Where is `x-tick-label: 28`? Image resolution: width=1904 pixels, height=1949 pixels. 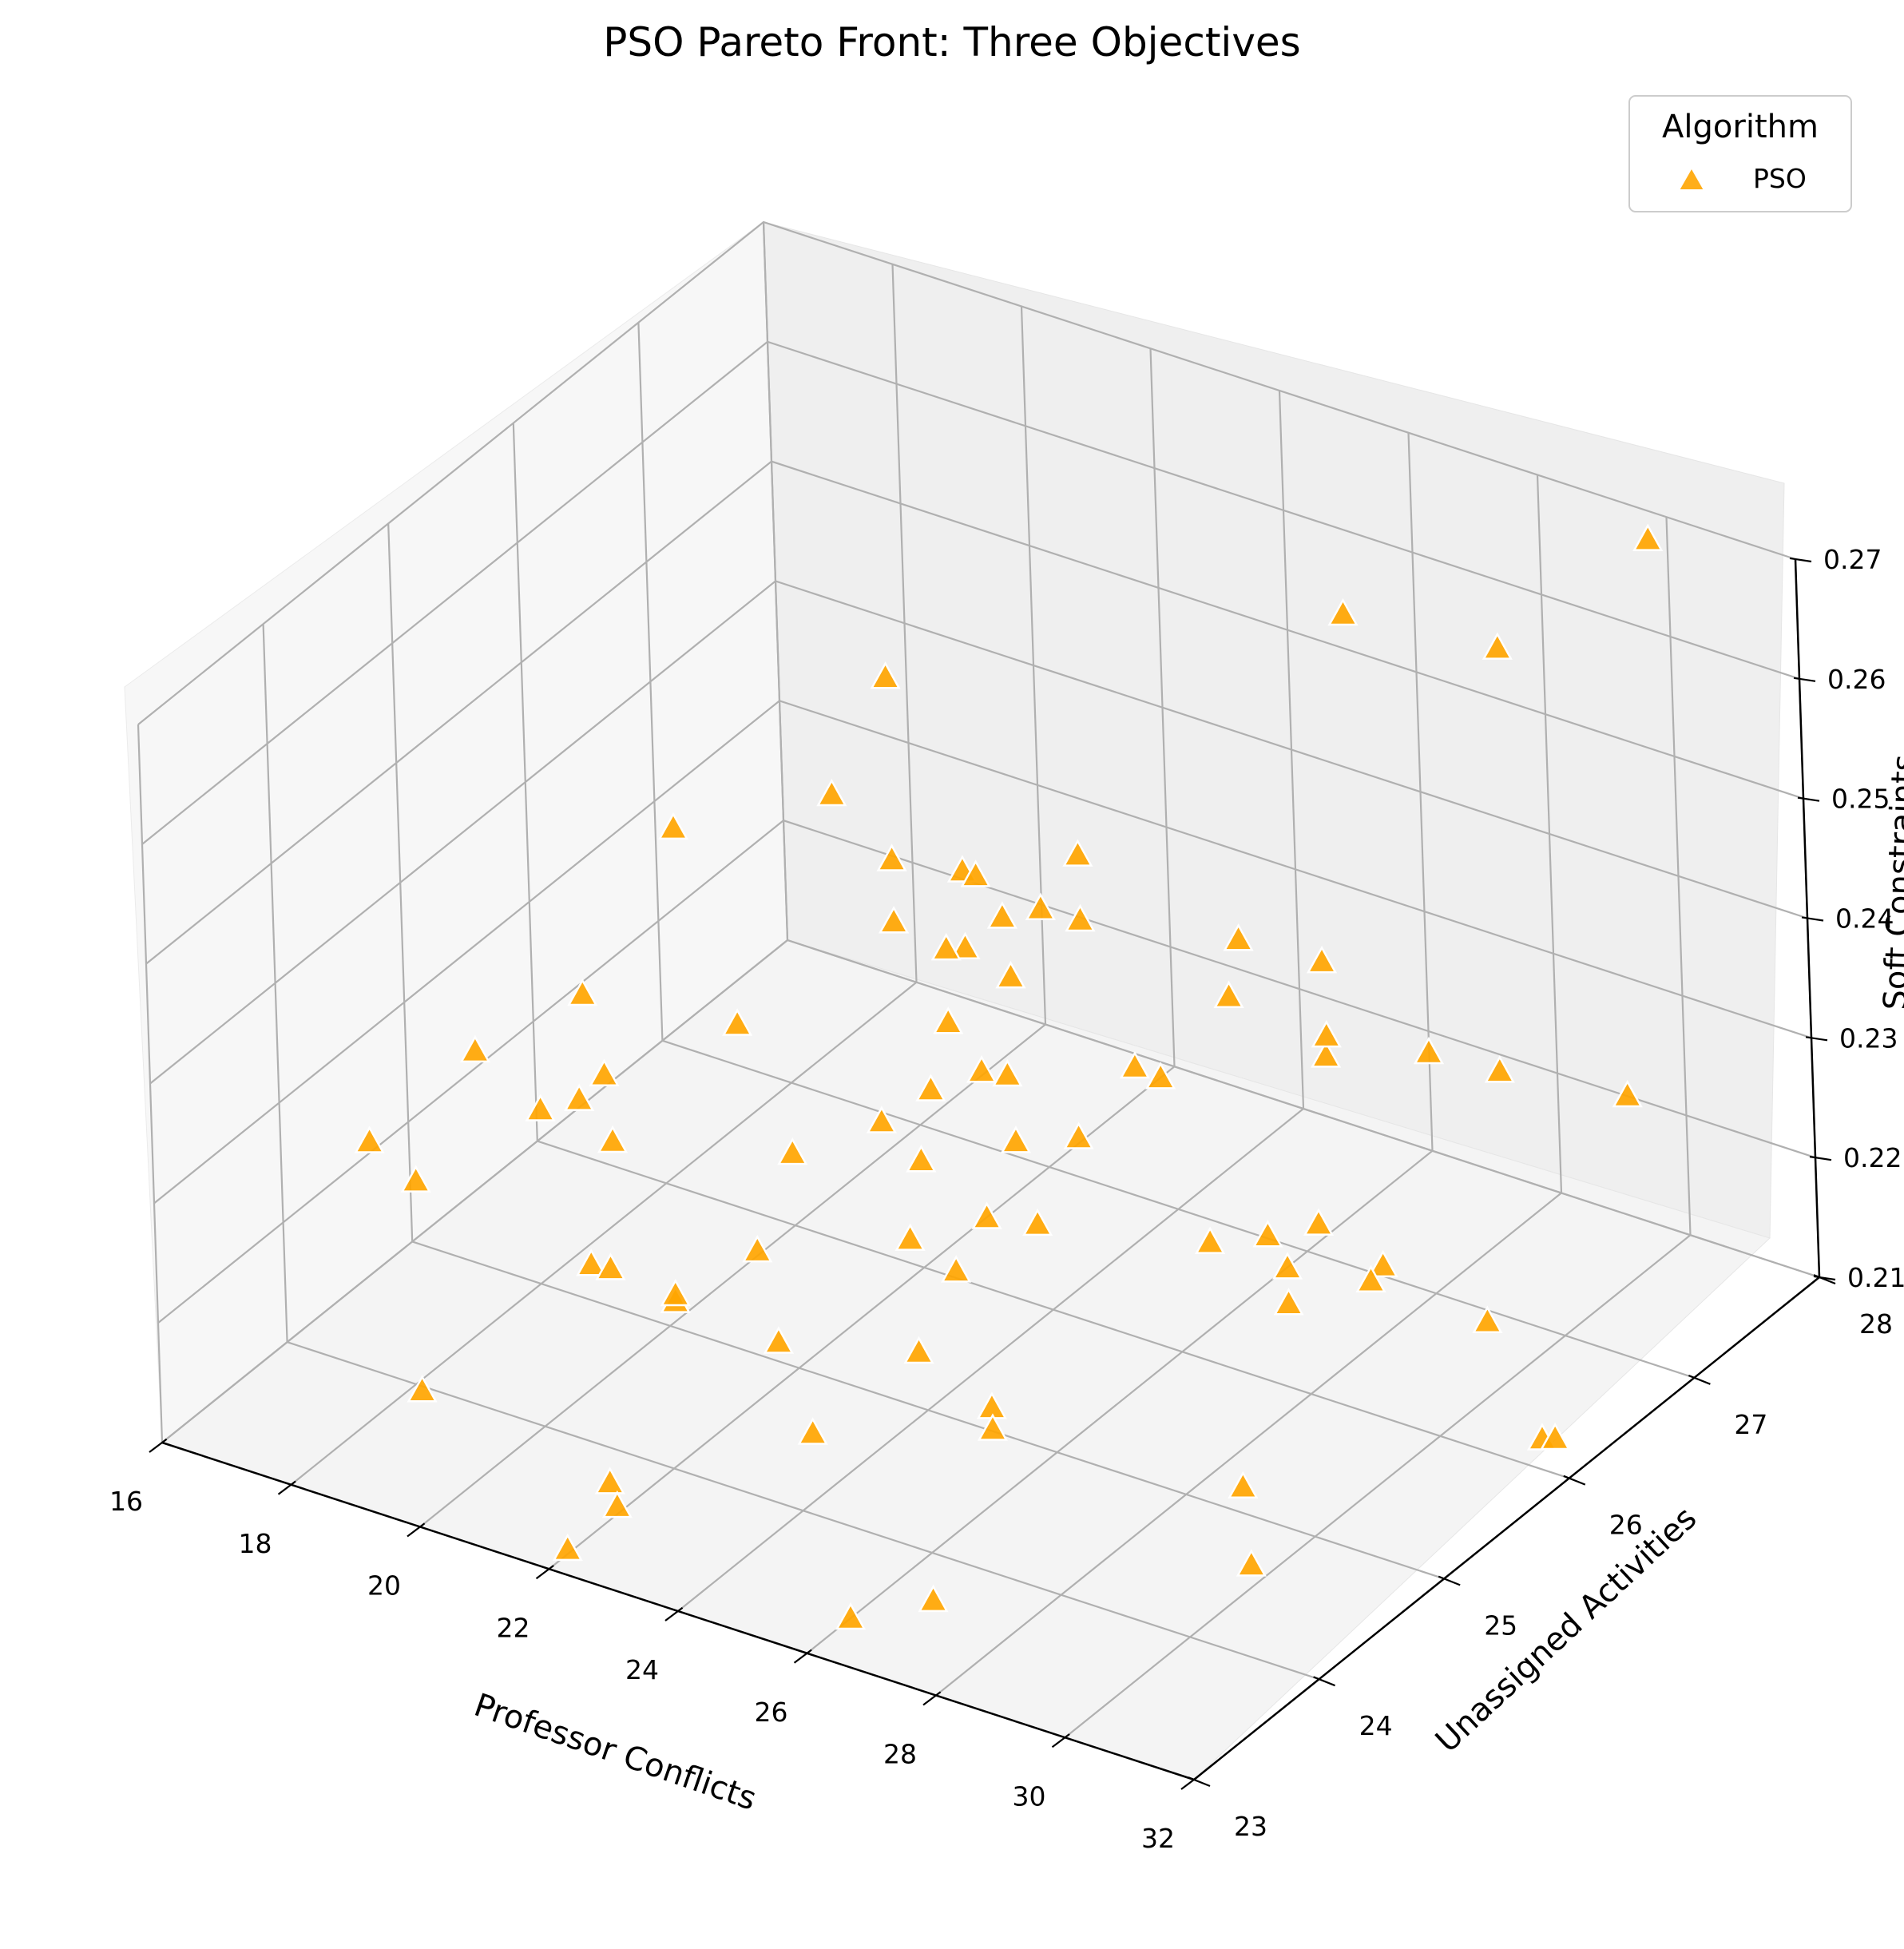
x-tick-label: 28 is located at coordinates (900, 1755).